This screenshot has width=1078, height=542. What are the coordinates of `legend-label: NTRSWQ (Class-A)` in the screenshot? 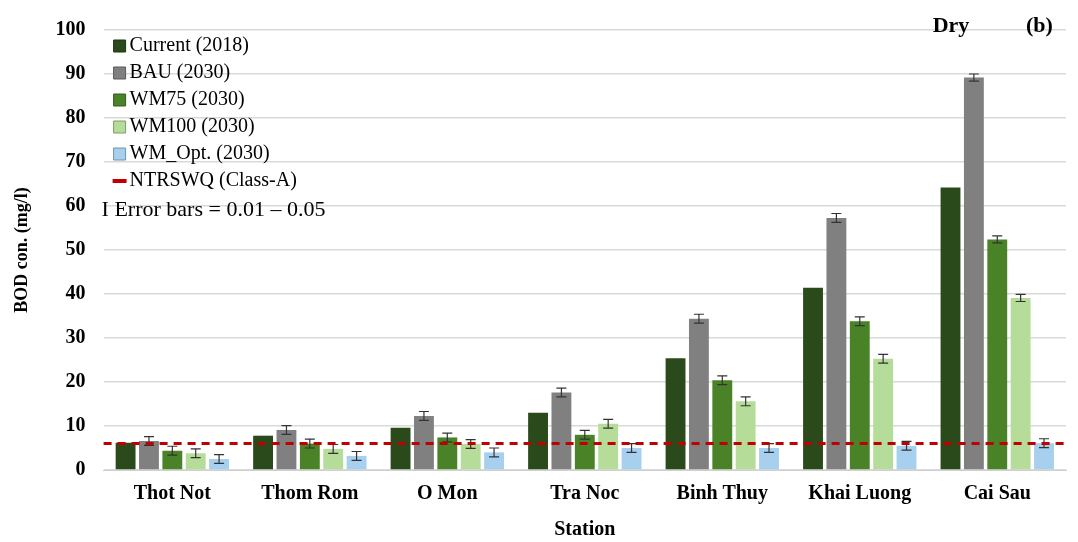 It's located at (213, 180).